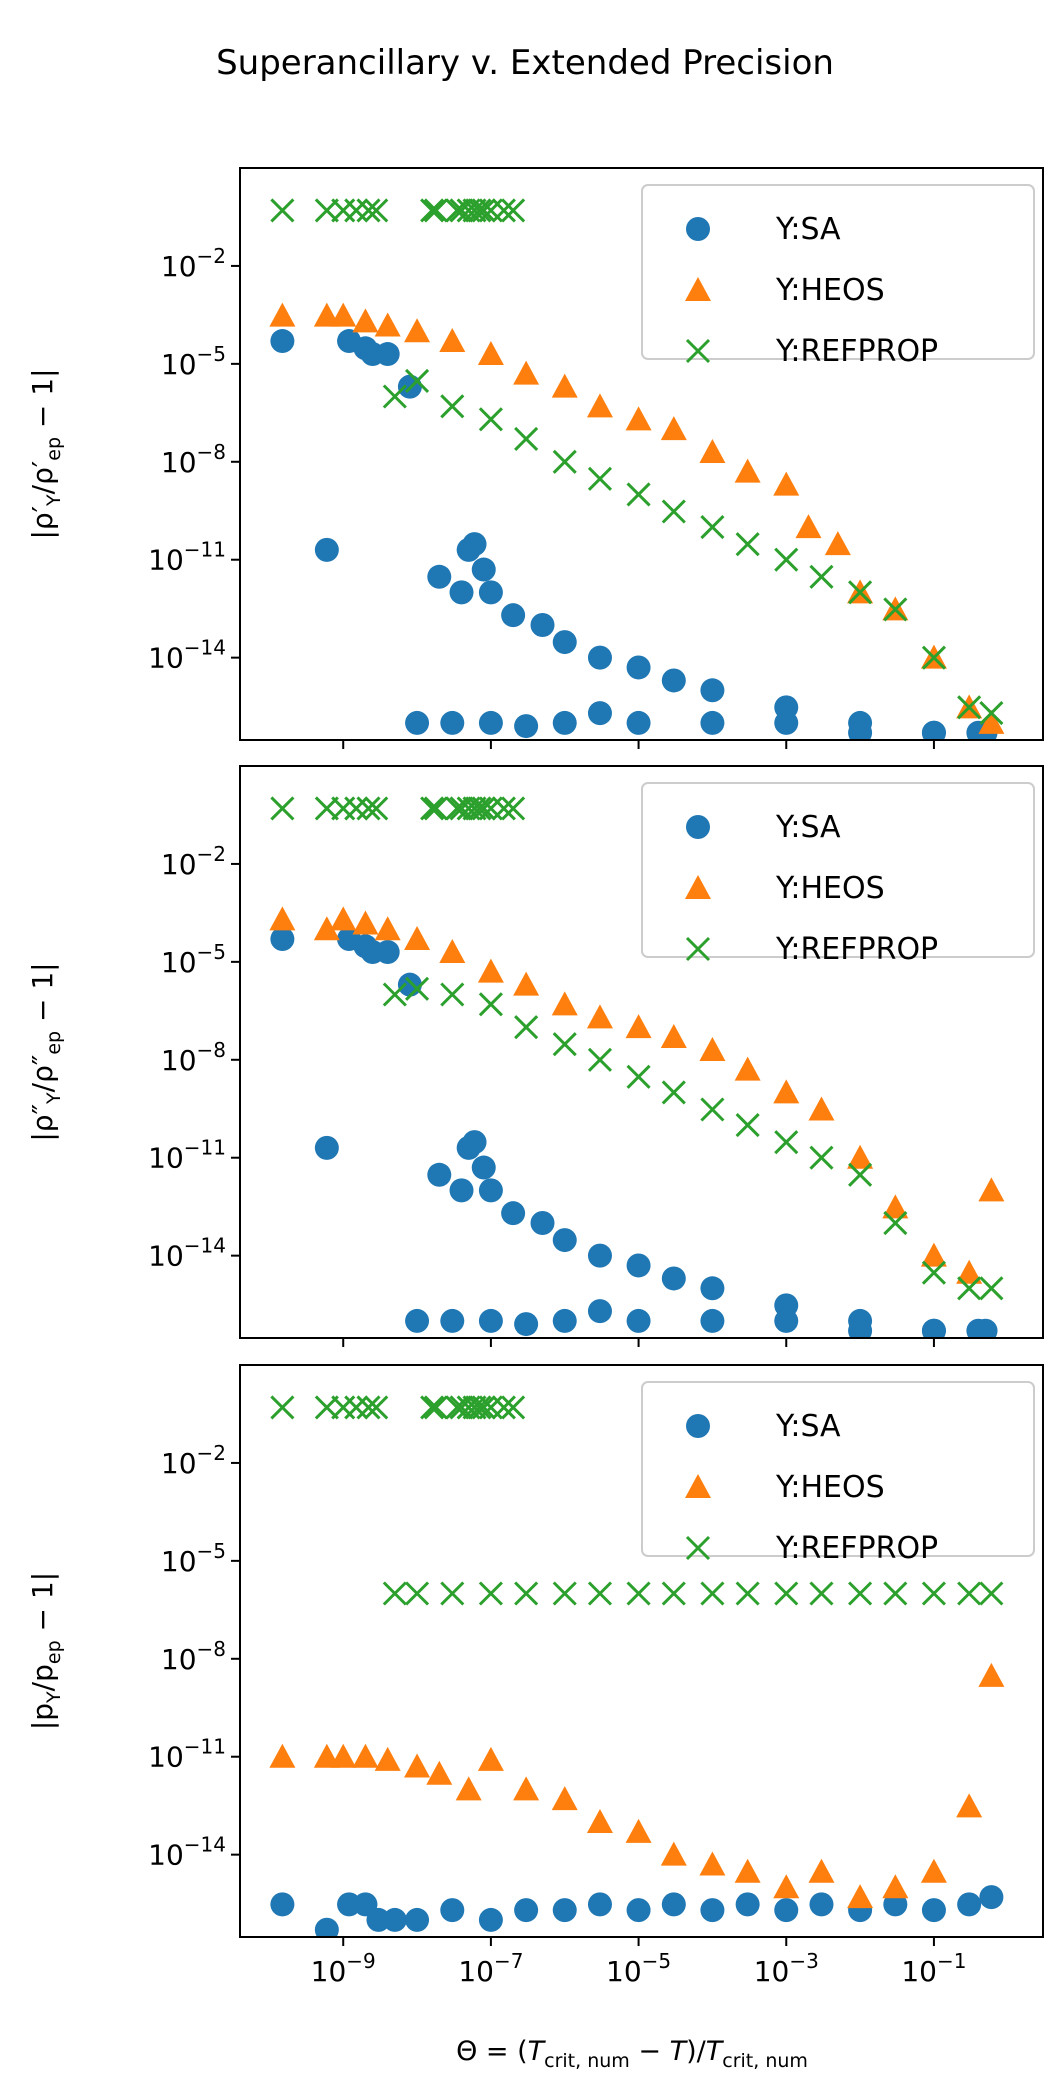 This screenshot has height=2100, width=1050. I want to click on y-tick-label: 10⁻¹¹, so click(187, 1754).